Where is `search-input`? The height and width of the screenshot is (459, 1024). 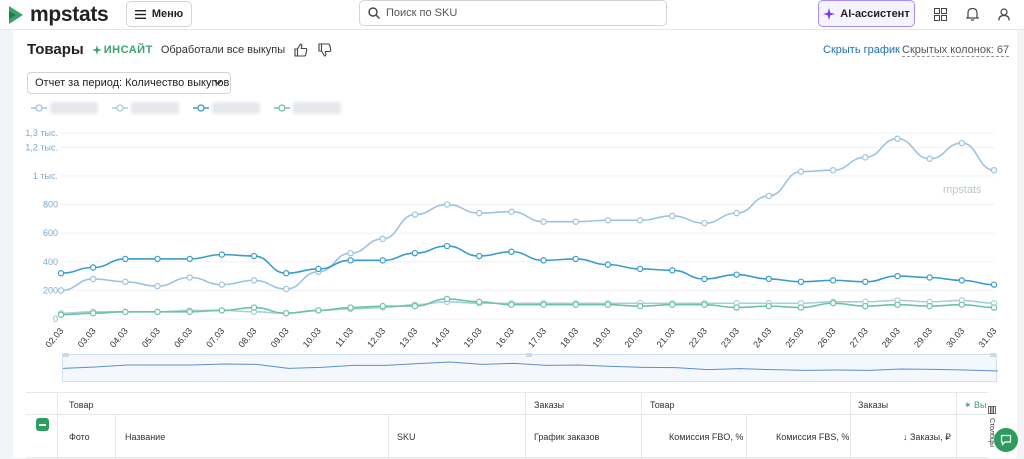 search-input is located at coordinates (516, 13).